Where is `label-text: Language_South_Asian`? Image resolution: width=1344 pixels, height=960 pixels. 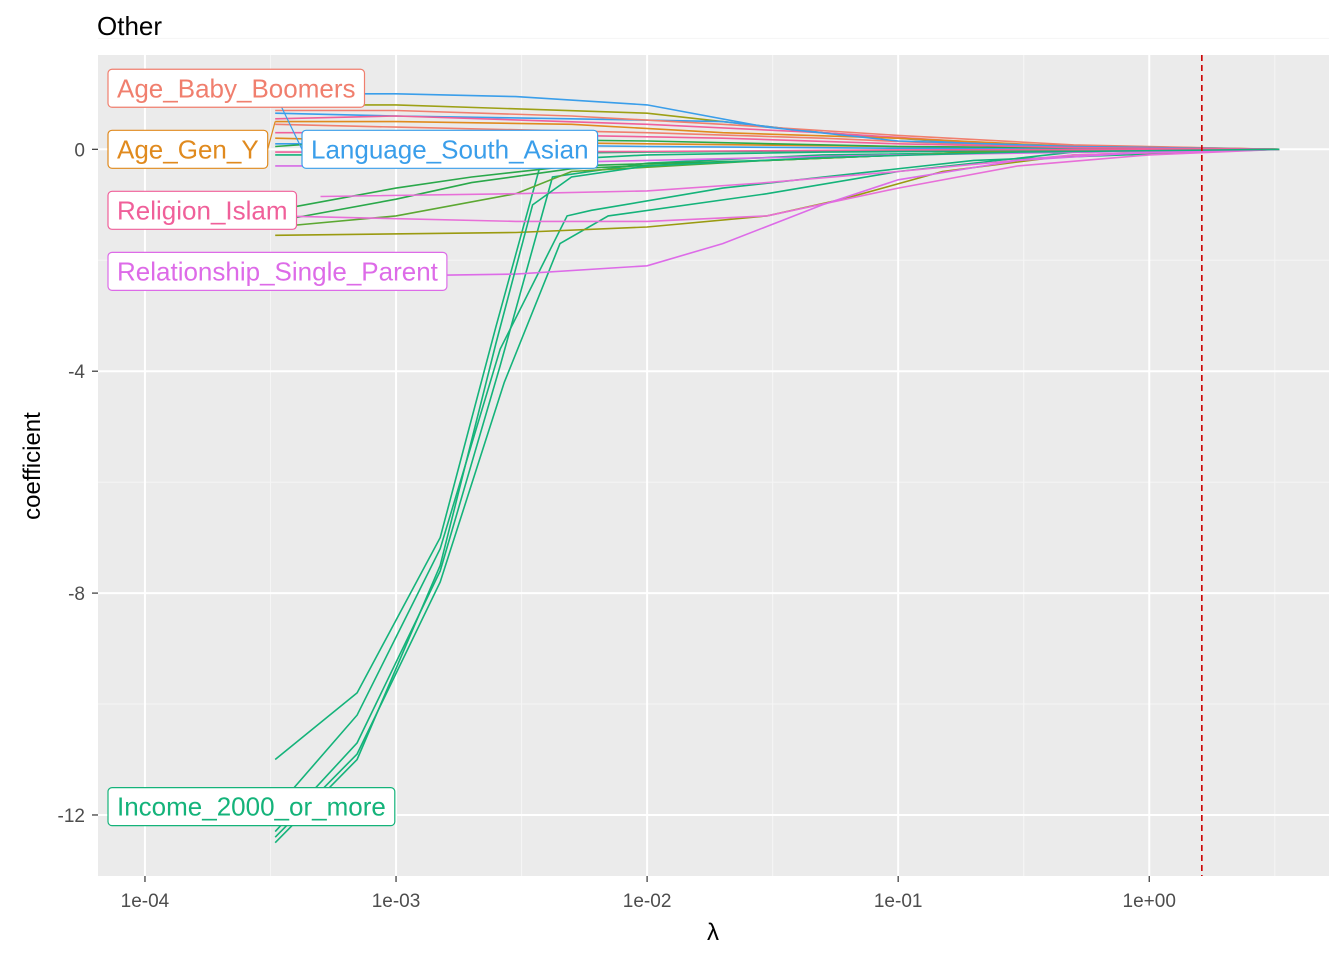
label-text: Language_South_Asian is located at coordinates (450, 149).